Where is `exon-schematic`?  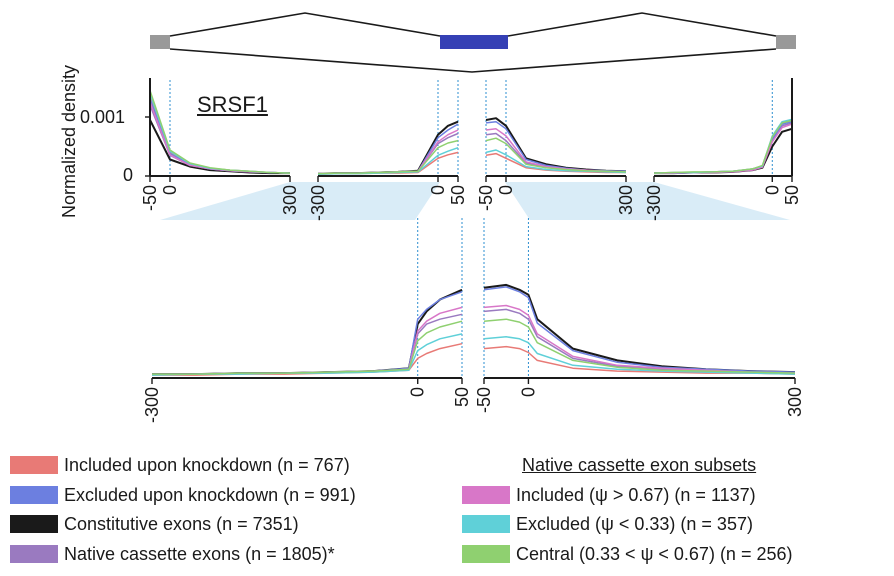 exon-schematic is located at coordinates (473, 42).